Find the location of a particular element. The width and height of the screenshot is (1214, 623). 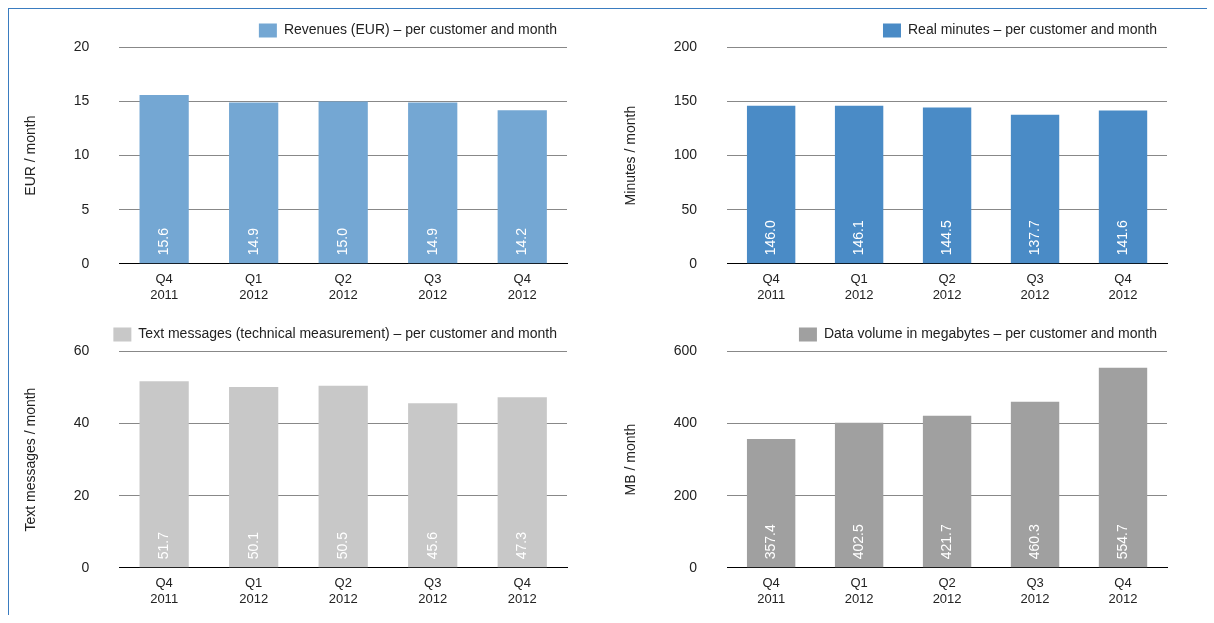

data-label: 402.5 is located at coordinates (857, 542).